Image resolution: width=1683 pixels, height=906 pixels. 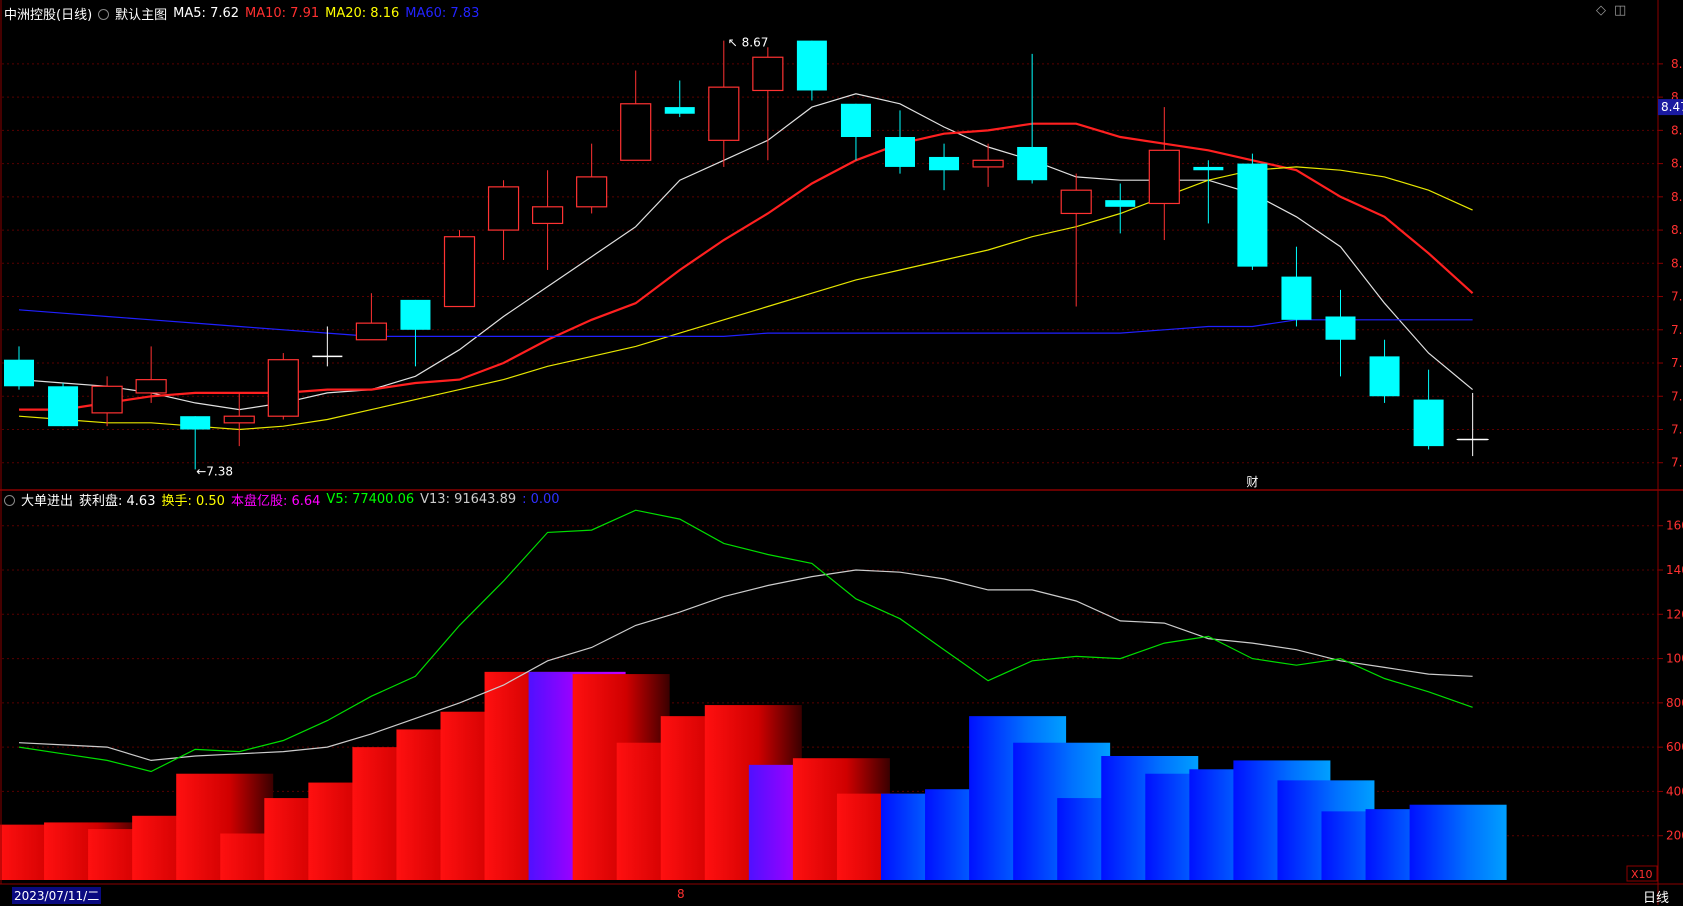 I want to click on indicator-name: 大单进出, so click(x=47, y=501).